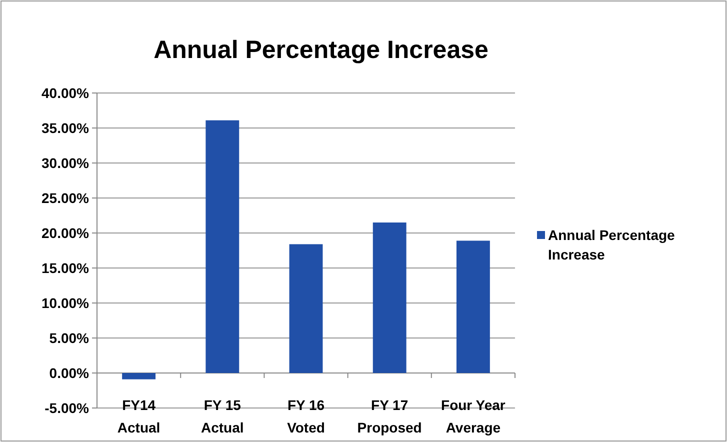  I want to click on x-tick-label: FY14 Actual, so click(138, 416).